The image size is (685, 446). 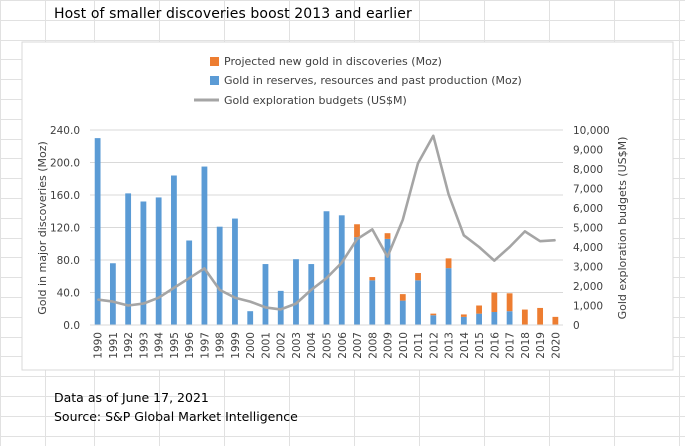 I want to click on legend-swatch-projected, so click(x=214, y=61).